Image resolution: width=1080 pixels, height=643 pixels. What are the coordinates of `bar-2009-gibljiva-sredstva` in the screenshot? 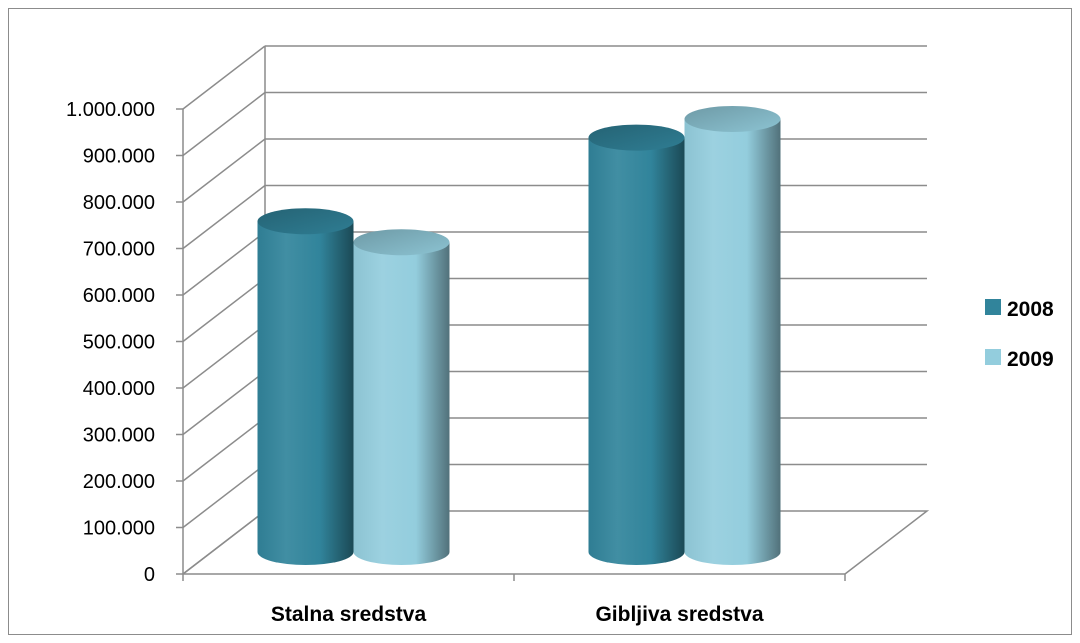 It's located at (732, 335).